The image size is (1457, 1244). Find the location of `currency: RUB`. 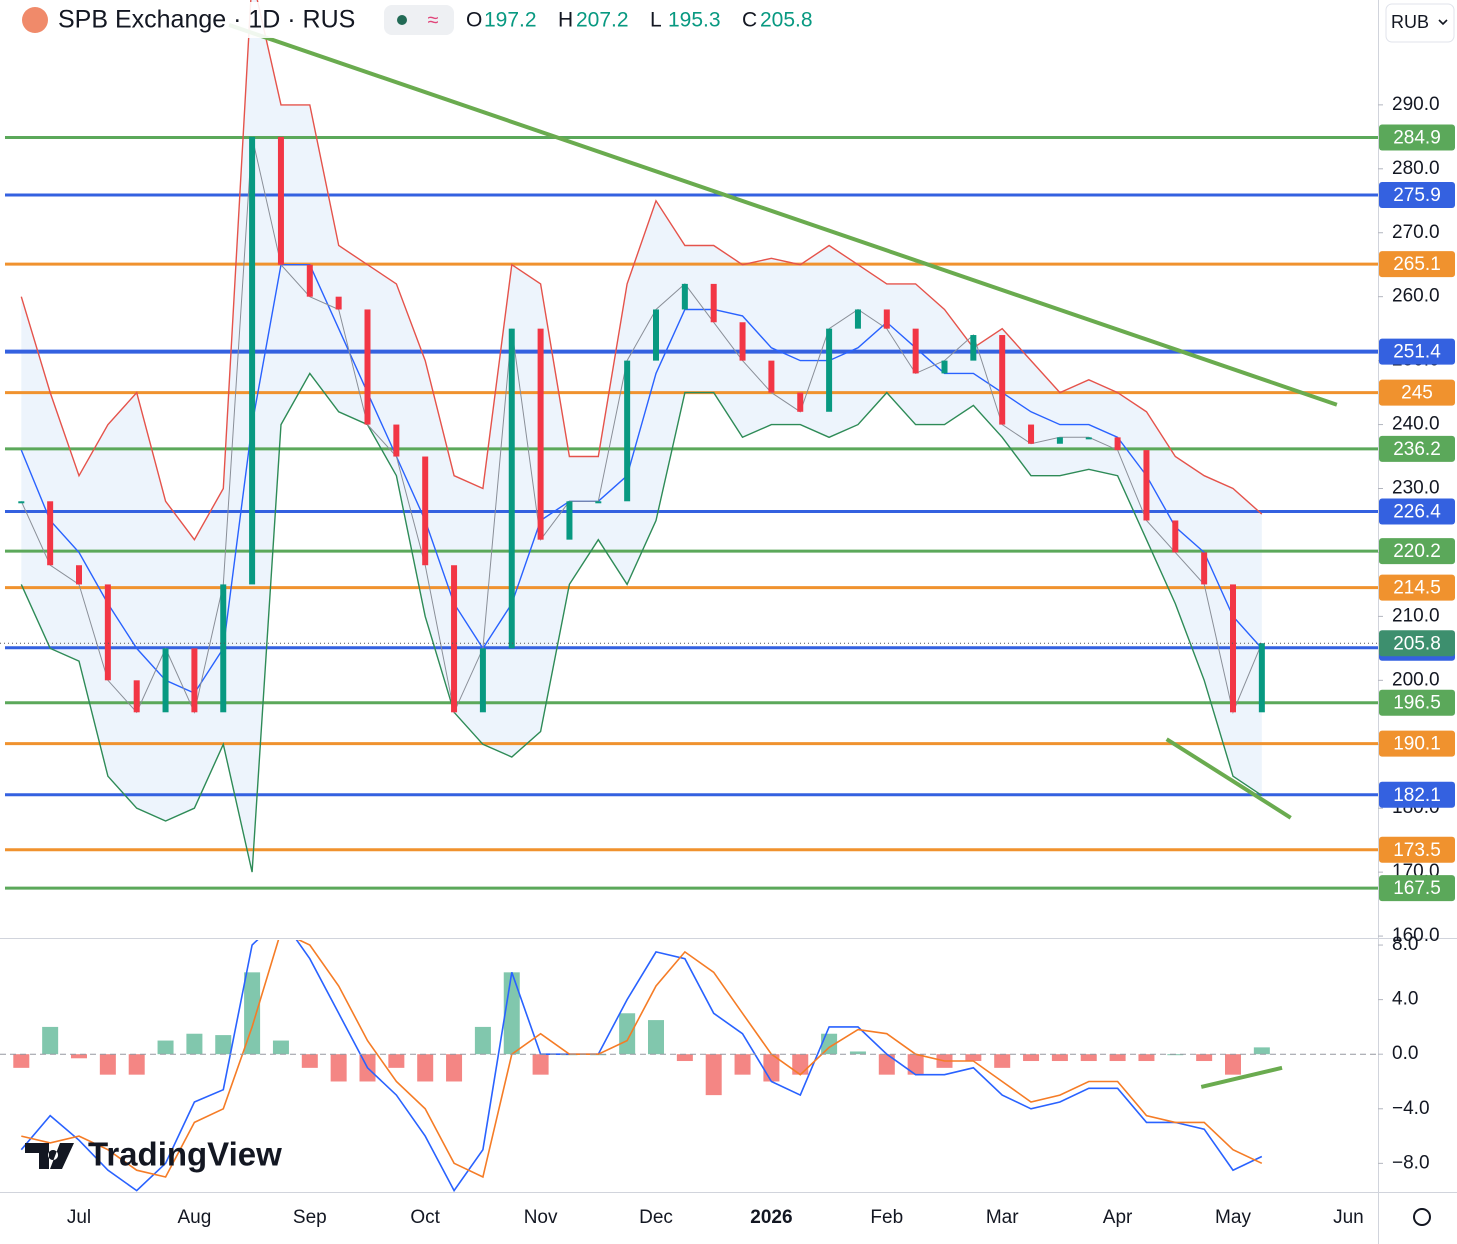

currency: RUB is located at coordinates (1410, 22).